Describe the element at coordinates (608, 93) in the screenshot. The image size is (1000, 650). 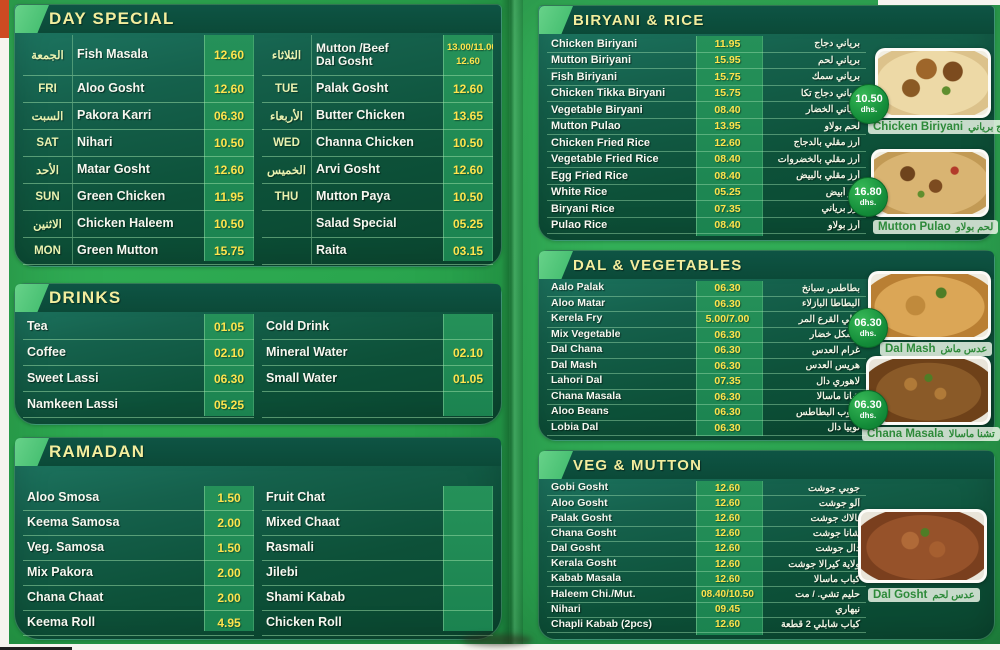
I see `cell-name: Chicken Tikka Biryani` at that location.